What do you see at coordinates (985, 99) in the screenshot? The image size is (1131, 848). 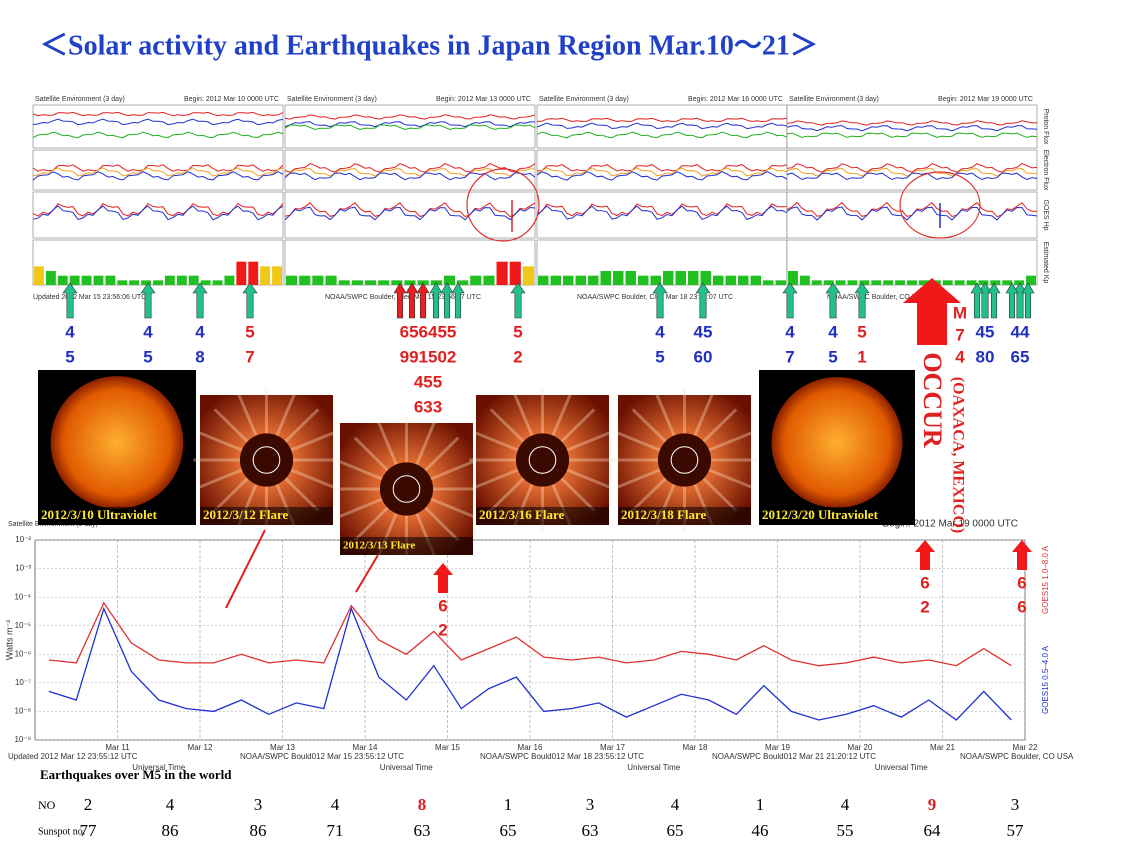 I see `panel-begin: Begin: 2012 Mar 19 0000 UTC` at bounding box center [985, 99].